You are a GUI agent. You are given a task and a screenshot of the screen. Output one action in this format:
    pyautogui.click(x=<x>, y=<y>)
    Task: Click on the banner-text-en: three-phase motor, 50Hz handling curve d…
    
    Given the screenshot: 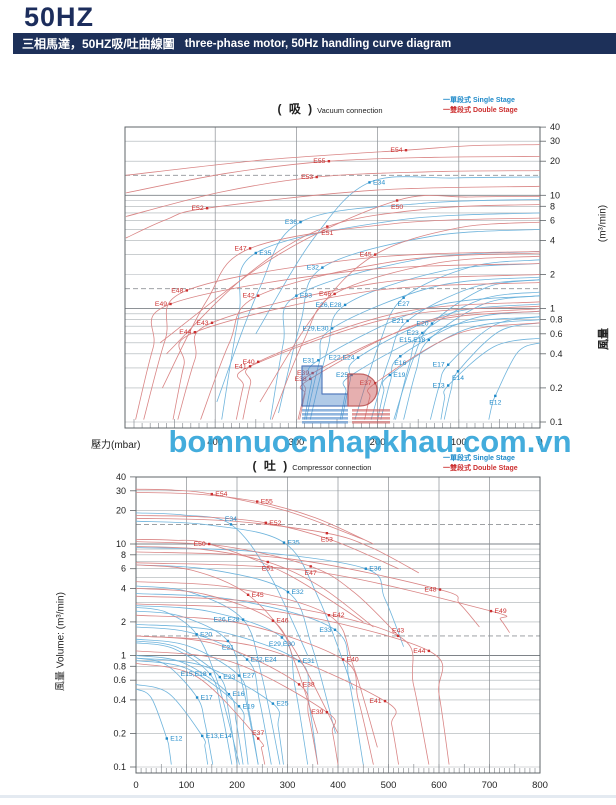 What is the action you would take?
    pyautogui.click(x=318, y=43)
    